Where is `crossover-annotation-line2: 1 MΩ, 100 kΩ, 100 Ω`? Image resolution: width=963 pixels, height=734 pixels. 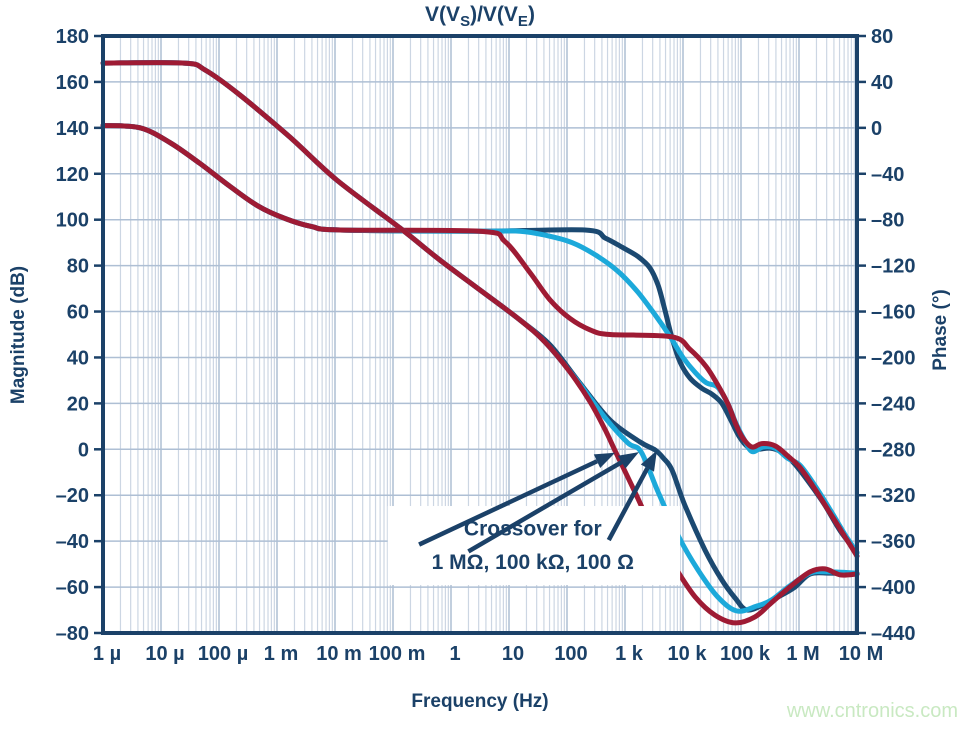
crossover-annotation-line2: 1 MΩ, 100 kΩ, 100 Ω is located at coordinates (533, 562).